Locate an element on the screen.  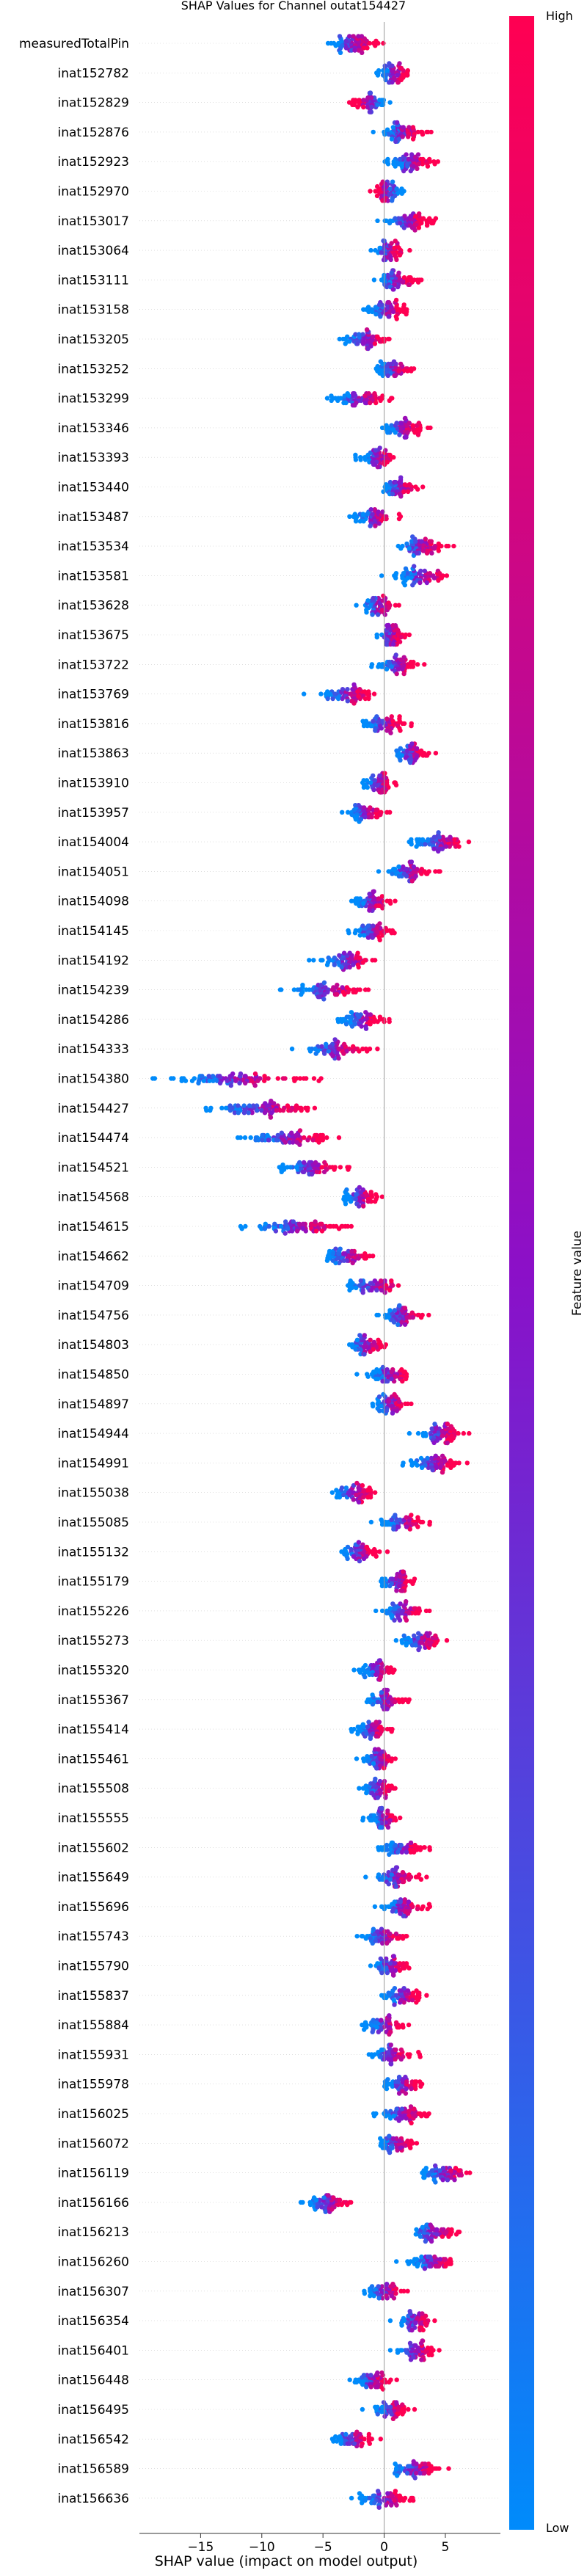
feature-label: inat155367 is located at coordinates (93, 1700).